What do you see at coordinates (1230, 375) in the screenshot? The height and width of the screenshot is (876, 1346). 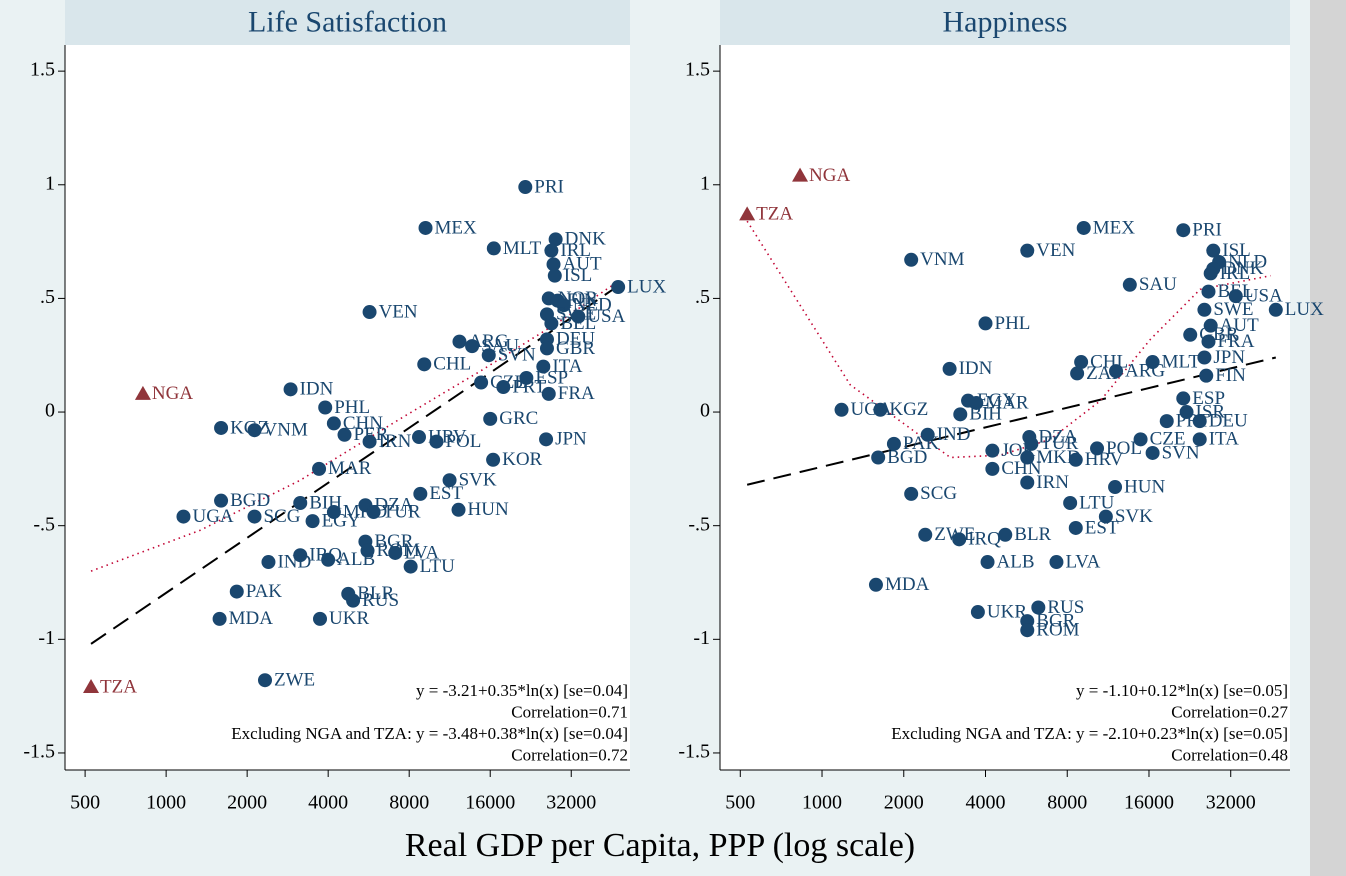 I see `point-label: FIN` at bounding box center [1230, 375].